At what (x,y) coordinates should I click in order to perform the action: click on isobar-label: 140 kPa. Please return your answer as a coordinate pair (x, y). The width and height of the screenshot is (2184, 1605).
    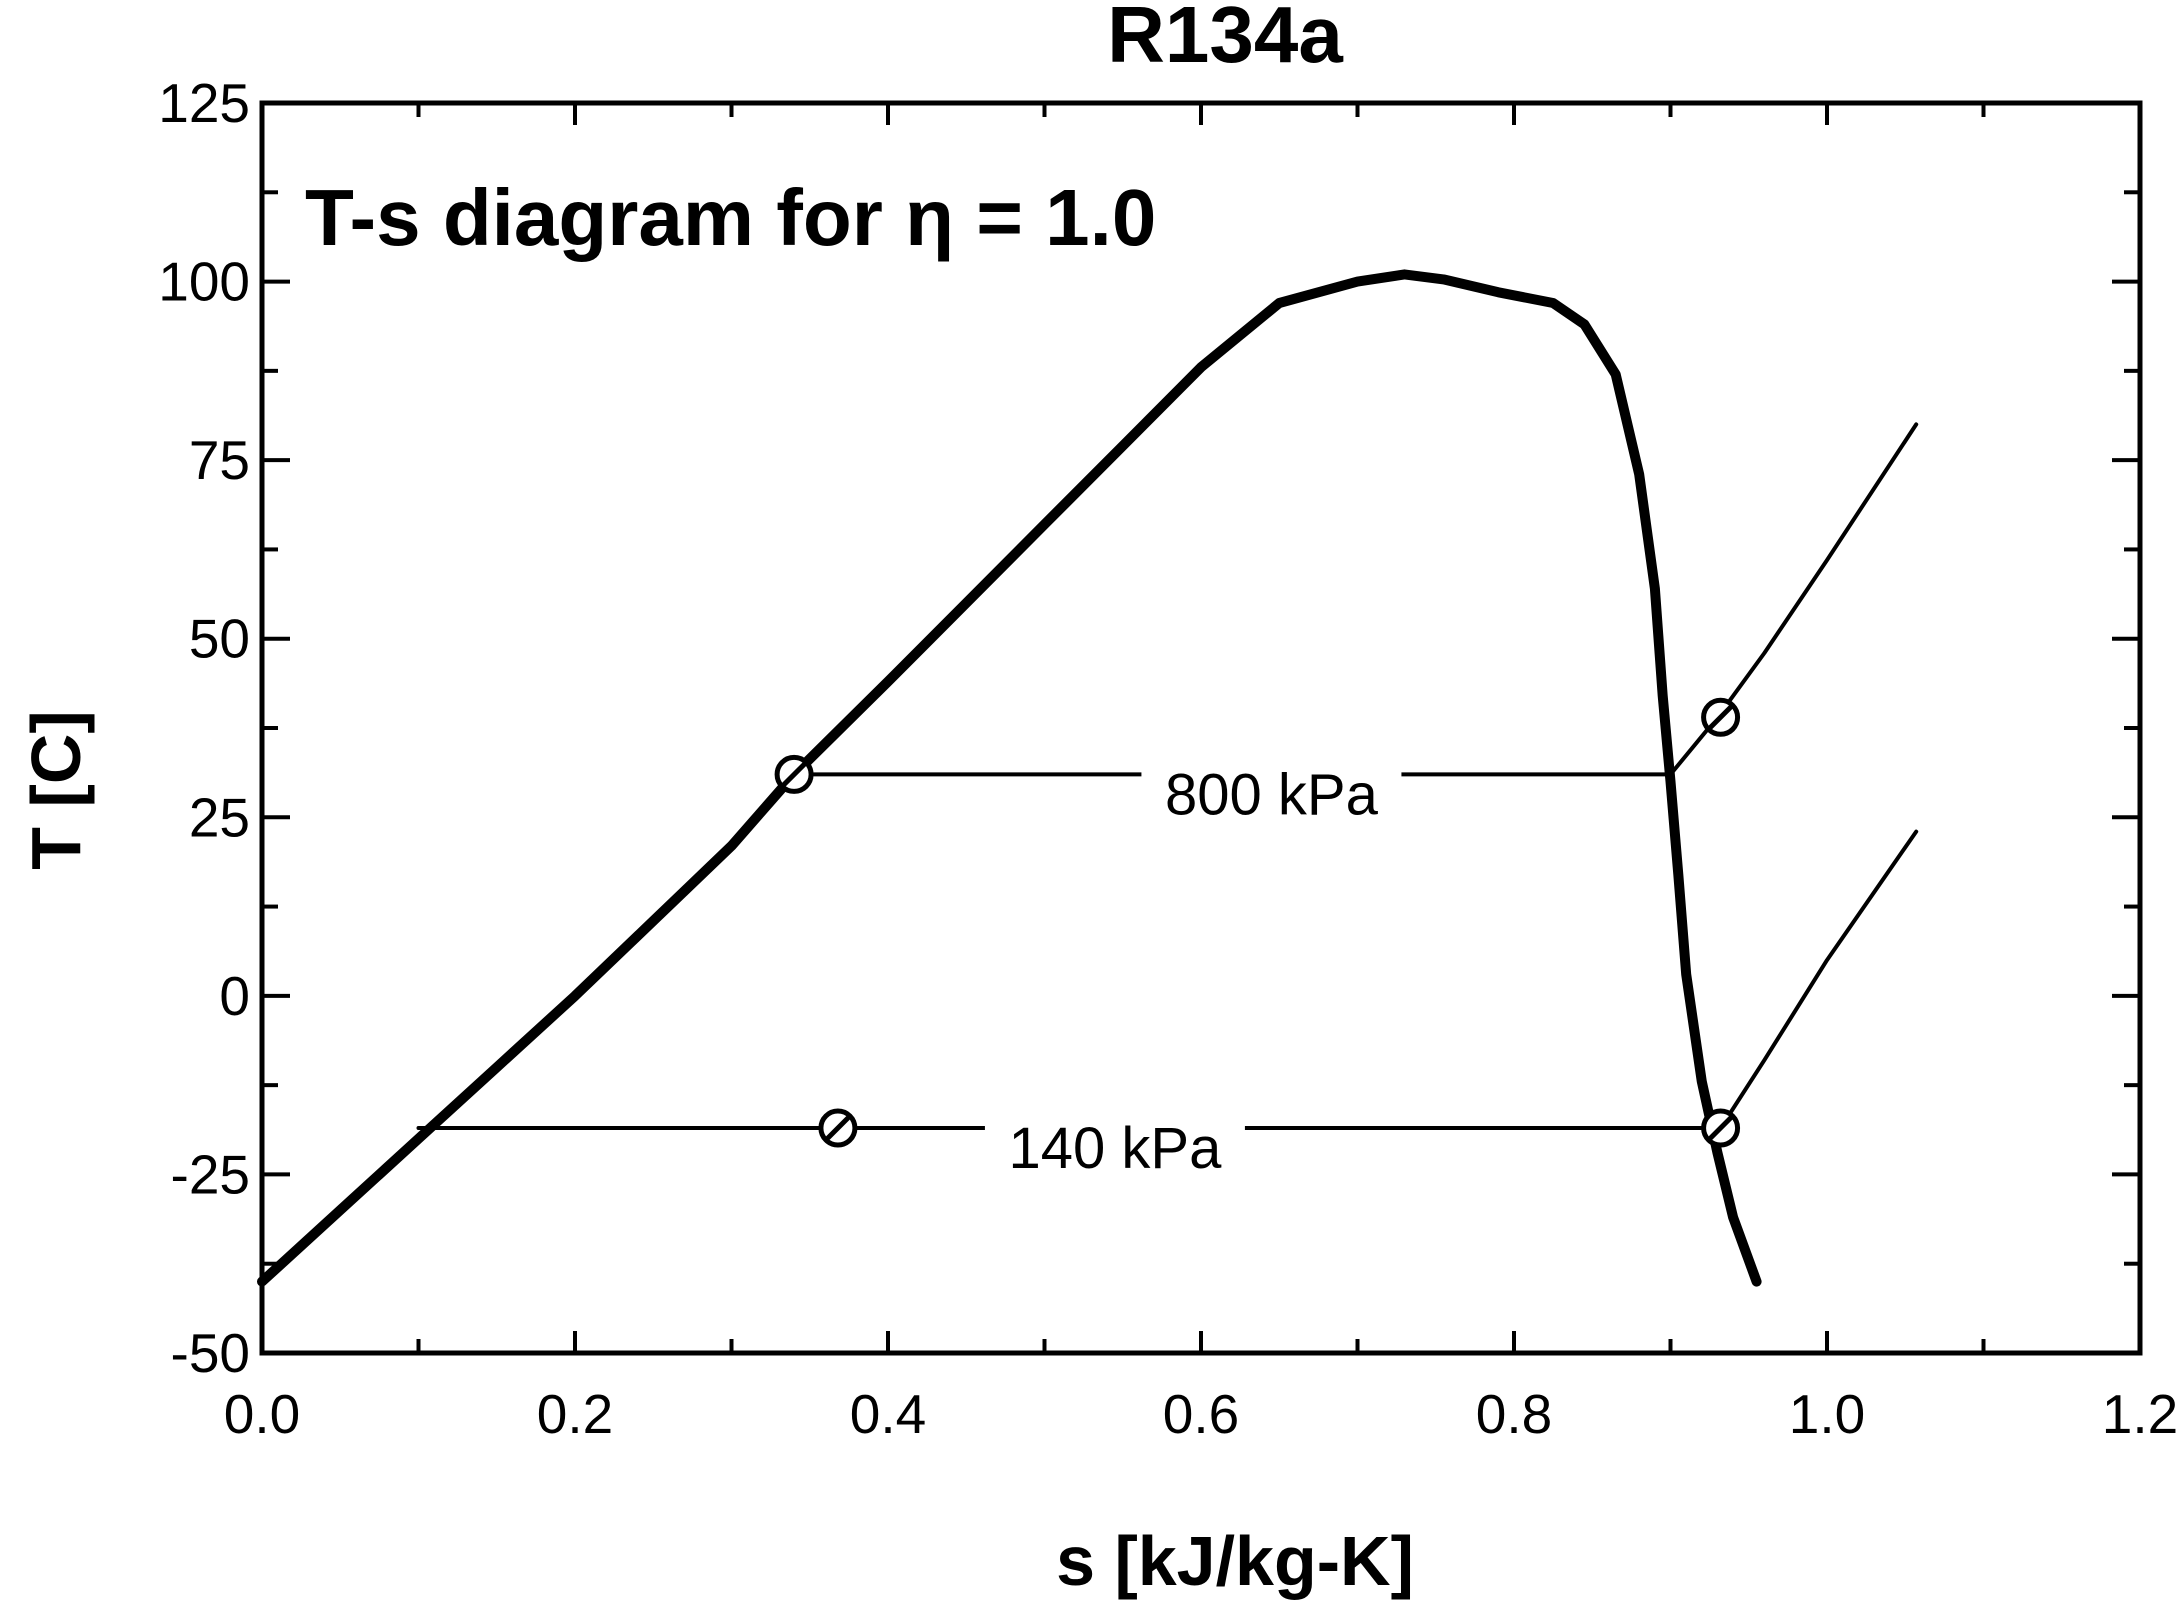
    Looking at the image, I should click on (1116, 1148).